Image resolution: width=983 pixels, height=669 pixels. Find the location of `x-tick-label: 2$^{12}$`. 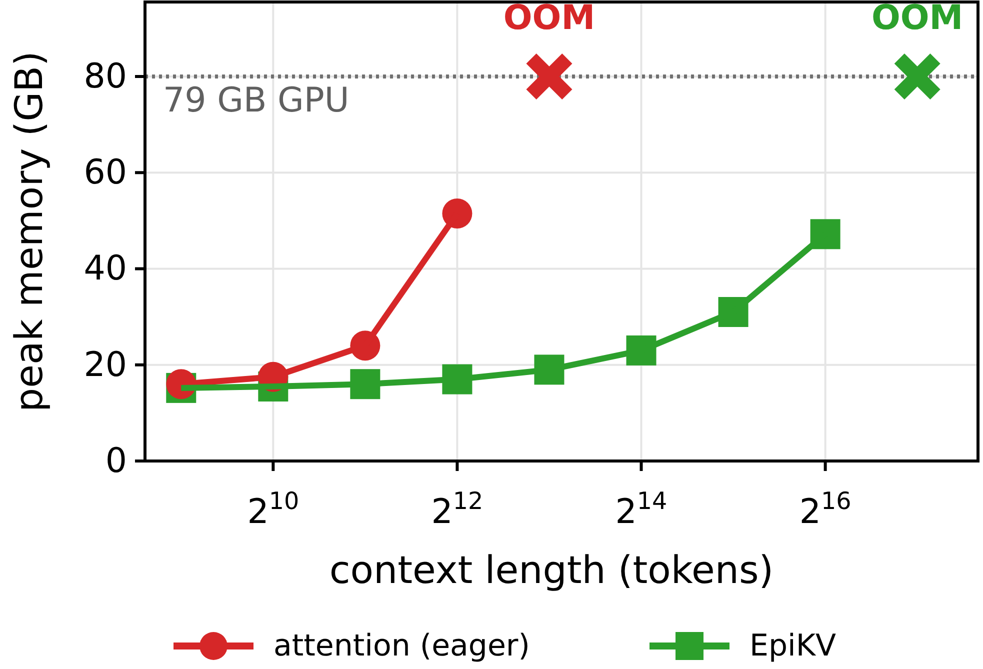

x-tick-label: 2$^{12}$ is located at coordinates (457, 509).